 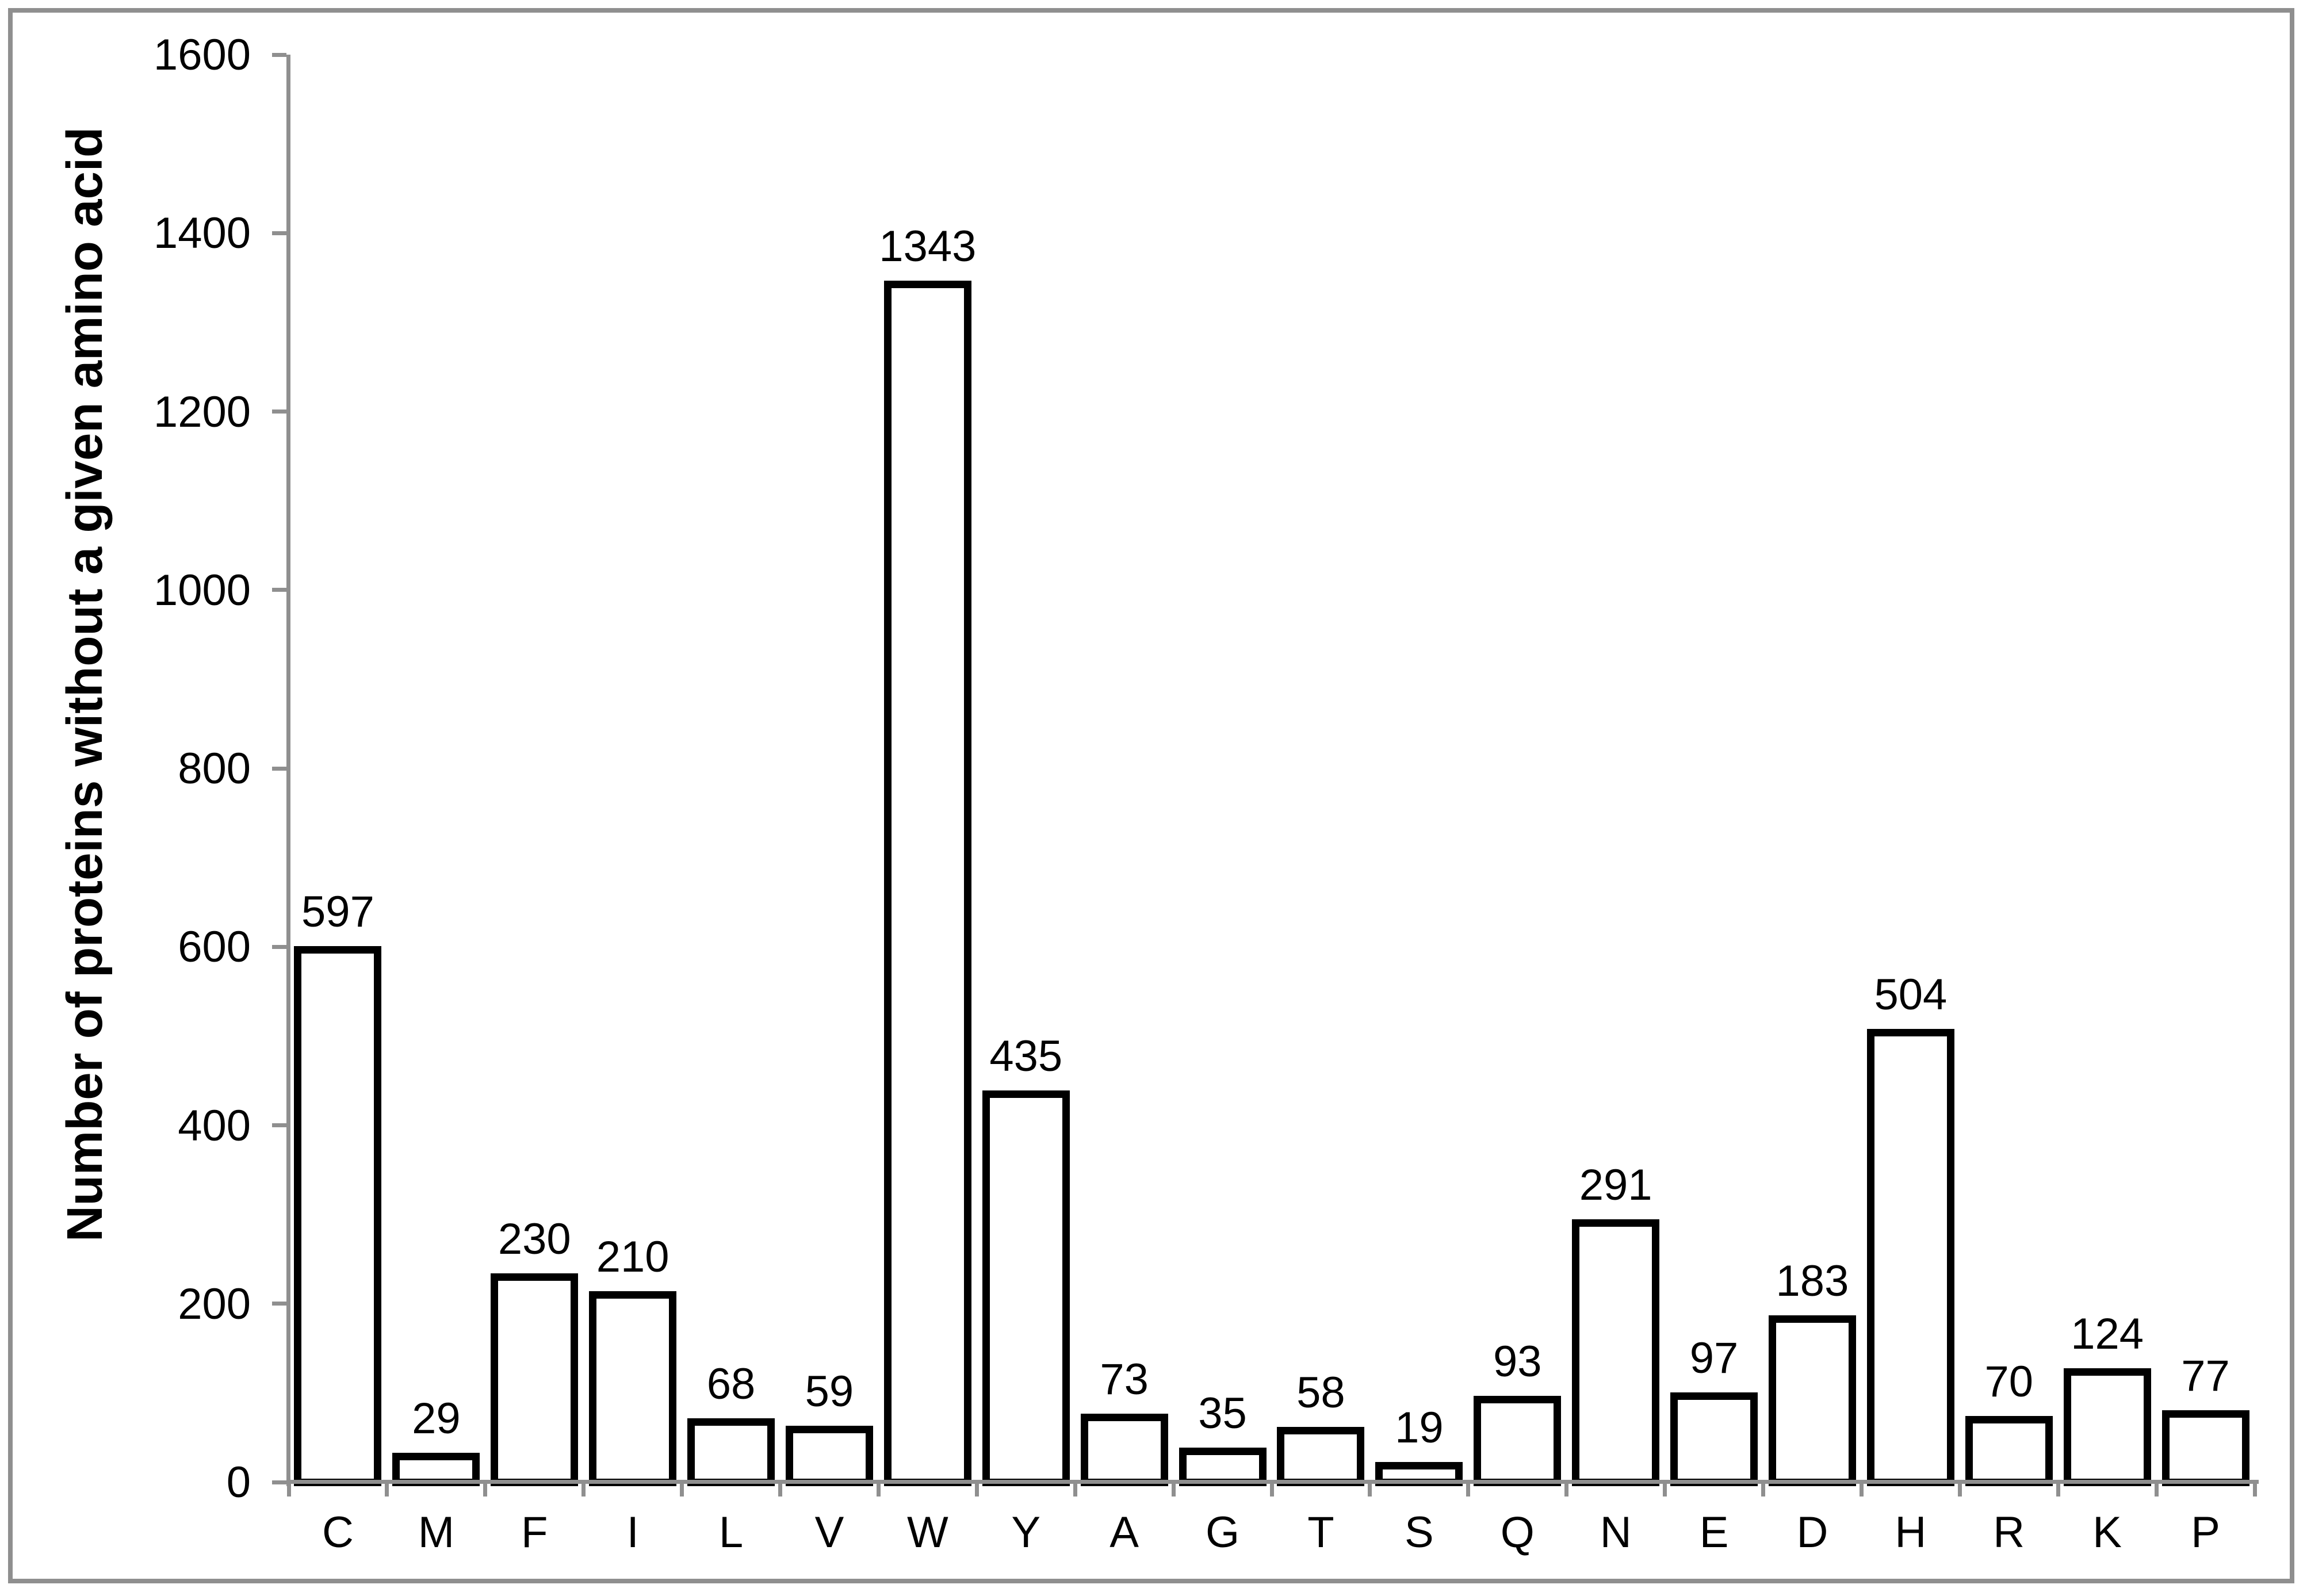 I want to click on y-tick-label: 1400, so click(x=202, y=233).